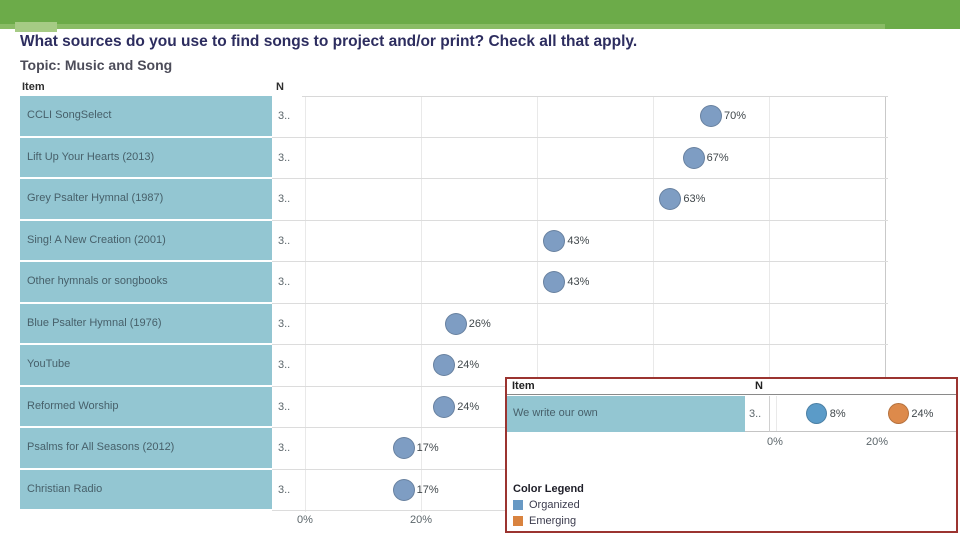  I want to click on table-row: Reformed Worship 3.. 24%, so click(454, 407).